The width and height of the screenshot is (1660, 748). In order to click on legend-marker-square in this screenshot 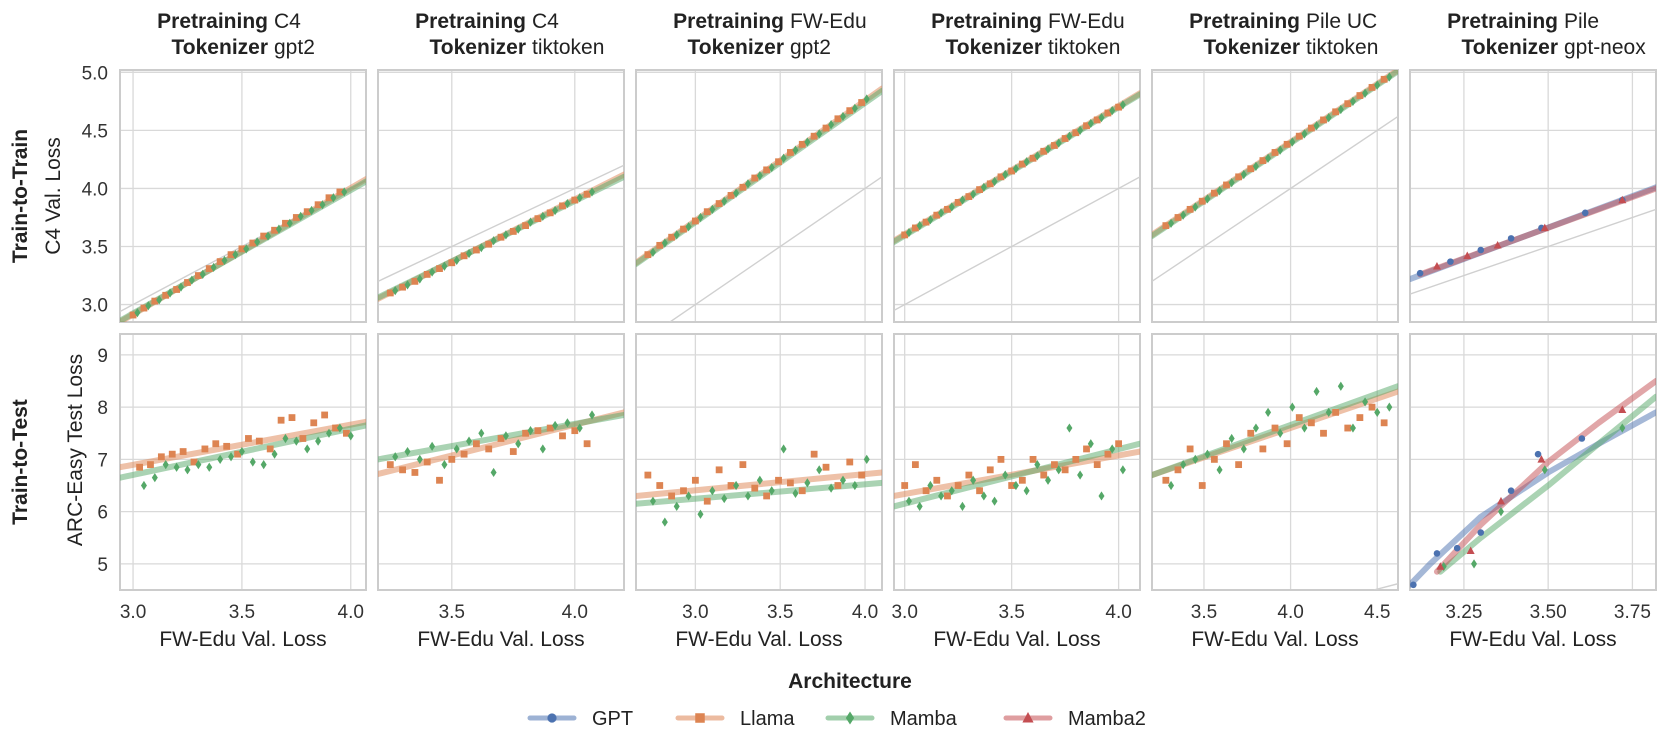, I will do `click(700, 718)`.